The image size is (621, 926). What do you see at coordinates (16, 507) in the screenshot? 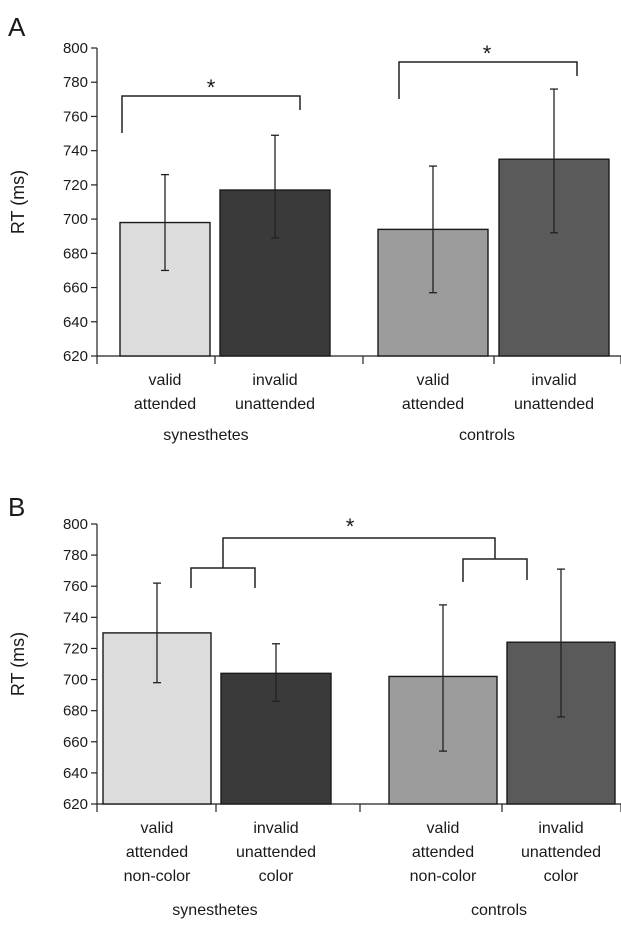
I see `panel-label: B` at bounding box center [16, 507].